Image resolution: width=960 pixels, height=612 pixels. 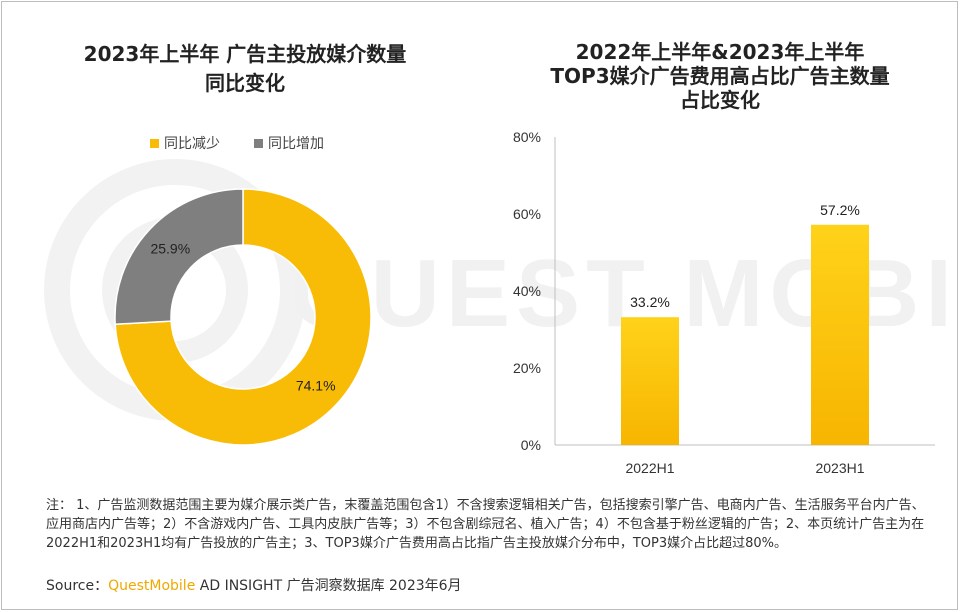 What do you see at coordinates (720, 100) in the screenshot?
I see `right-title-line-3: 占比变化` at bounding box center [720, 100].